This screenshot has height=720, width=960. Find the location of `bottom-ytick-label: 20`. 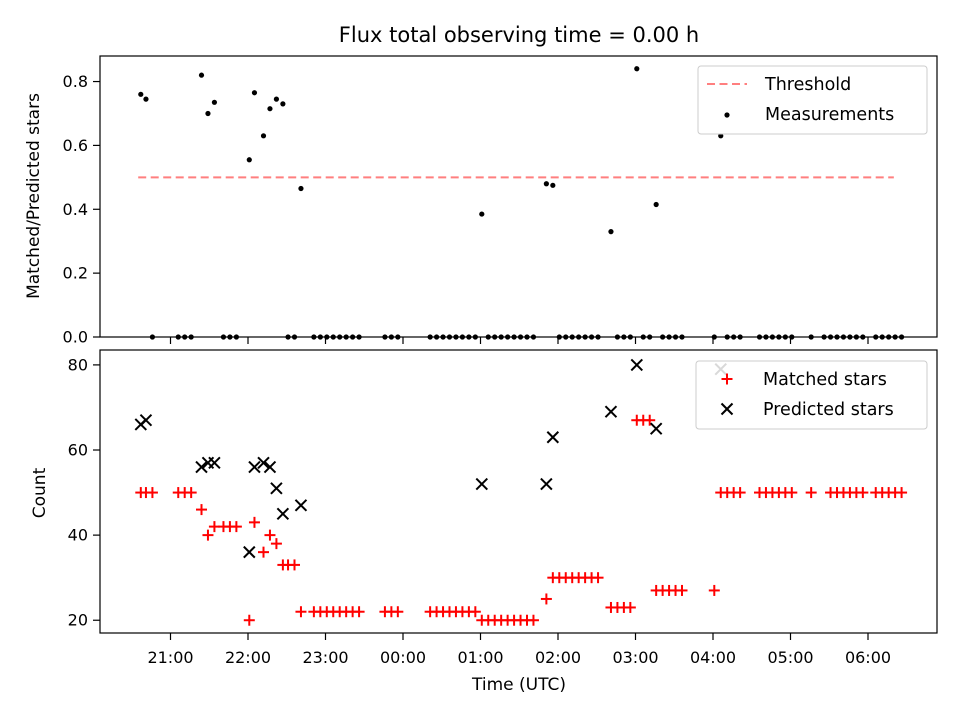

bottom-ytick-label: 20 is located at coordinates (78, 620).